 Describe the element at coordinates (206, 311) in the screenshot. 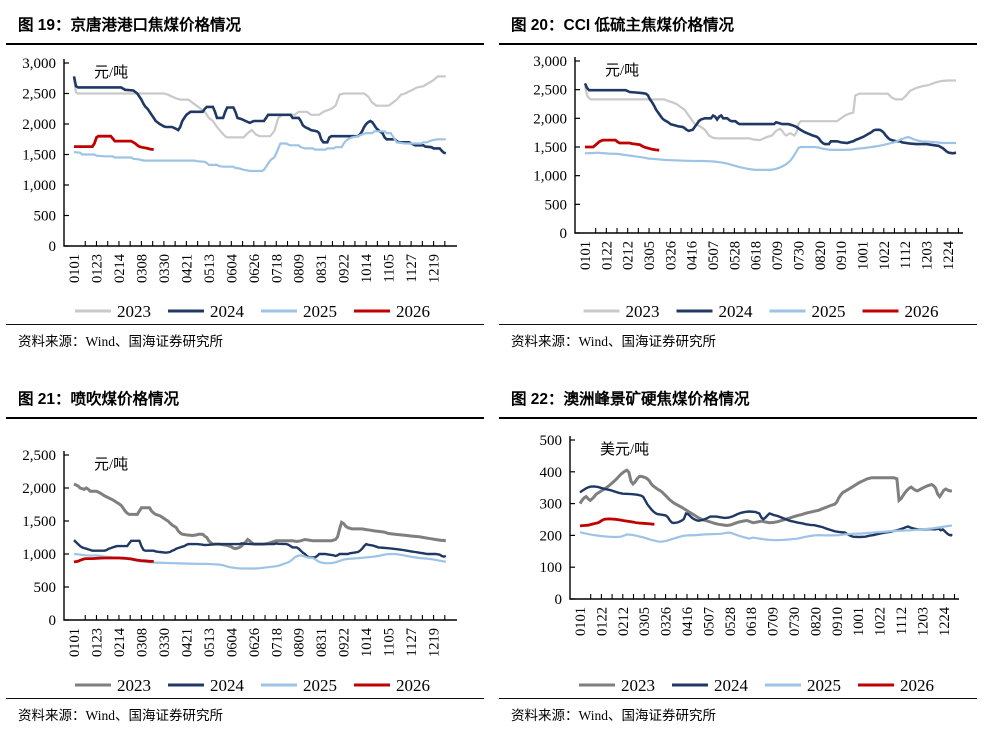

I see `legend-item-2024: 2024` at that location.